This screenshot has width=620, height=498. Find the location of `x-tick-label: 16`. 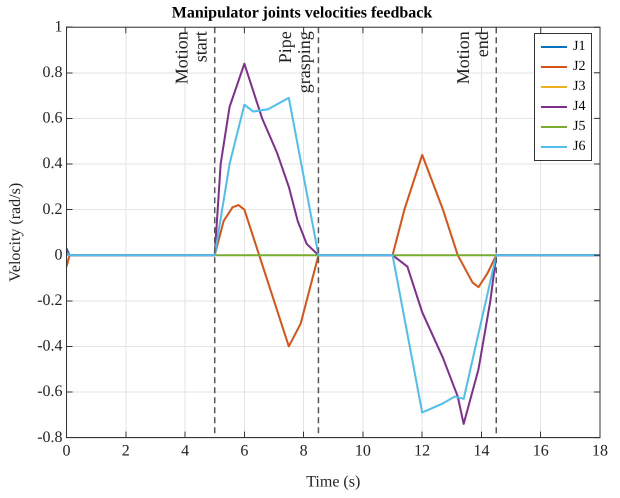

x-tick-label: 16 is located at coordinates (540, 451).